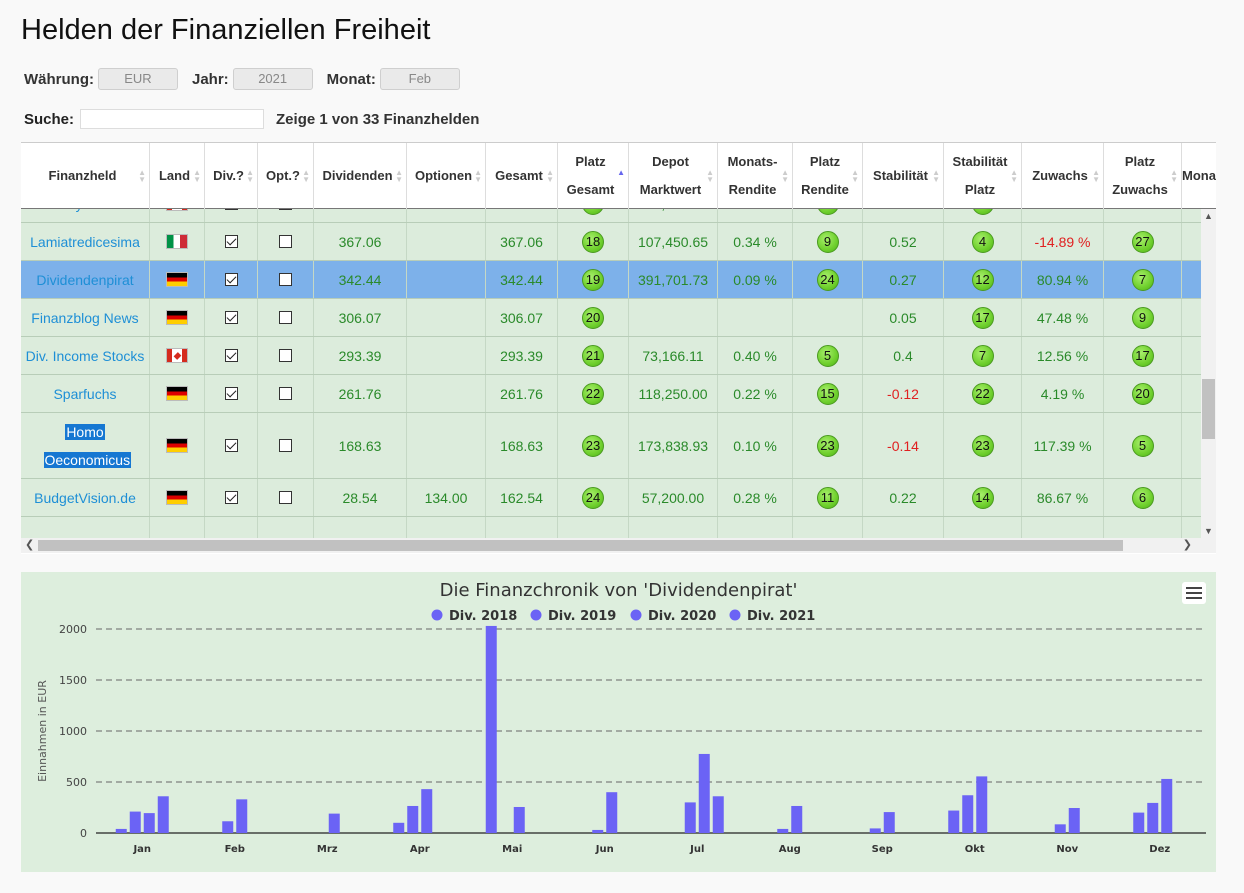  I want to click on bar-div-2020-sep, so click(889, 822).